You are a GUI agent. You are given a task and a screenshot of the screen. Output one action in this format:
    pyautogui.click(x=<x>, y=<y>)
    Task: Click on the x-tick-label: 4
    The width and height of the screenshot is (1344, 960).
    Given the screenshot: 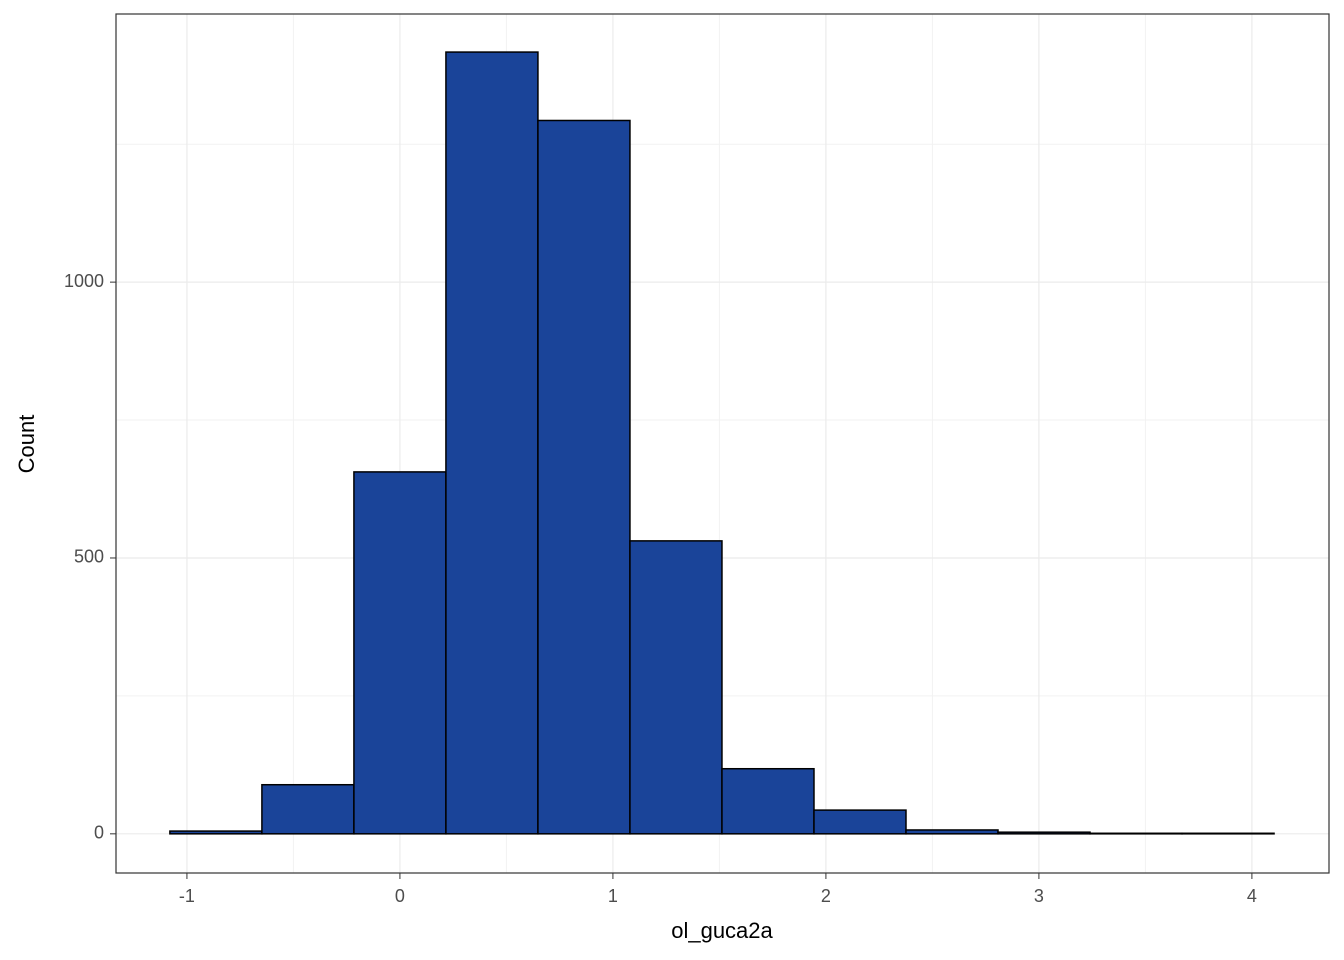 What is the action you would take?
    pyautogui.click(x=1252, y=896)
    